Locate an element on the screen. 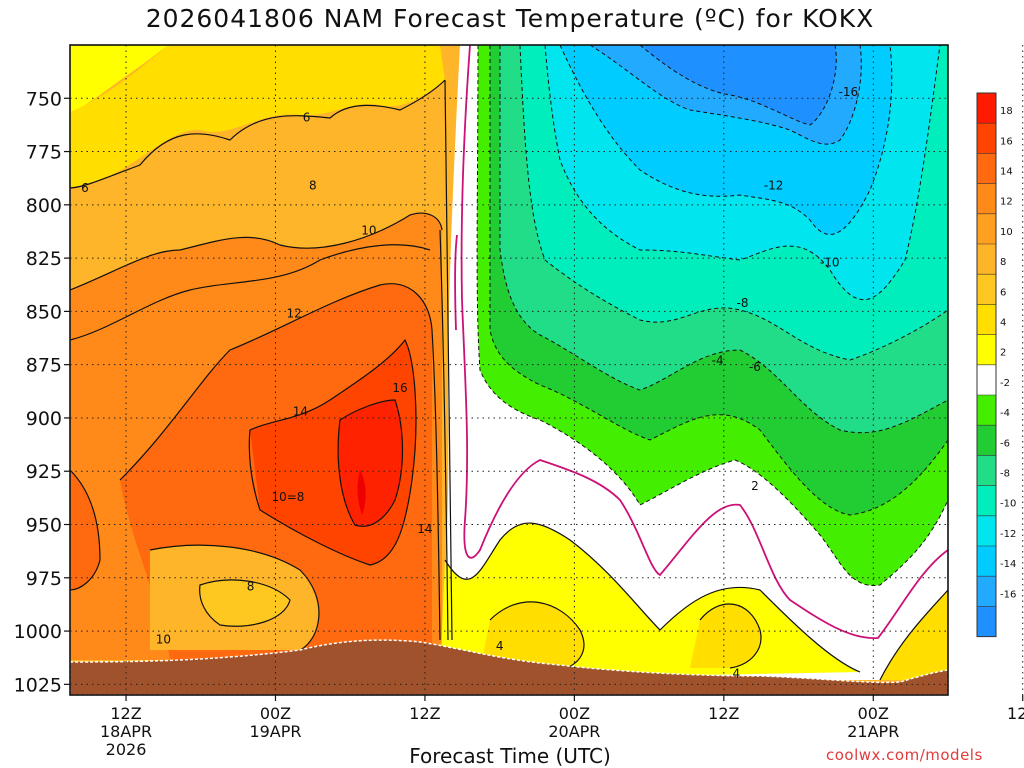 Image resolution: width=1024 pixels, height=768 pixels. credit-link: coolwx.com/models is located at coordinates (904, 755).